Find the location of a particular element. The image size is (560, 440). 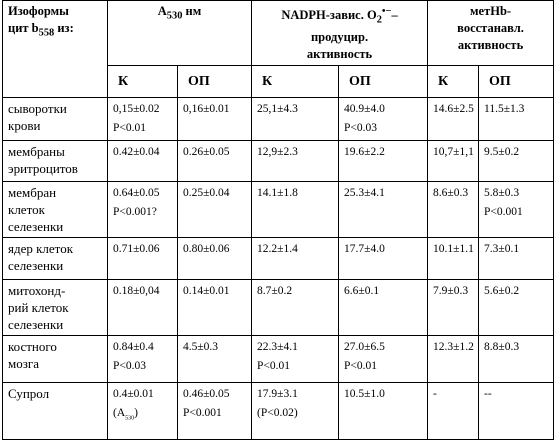

value-cell: 12,9±2.3 is located at coordinates (295, 160).